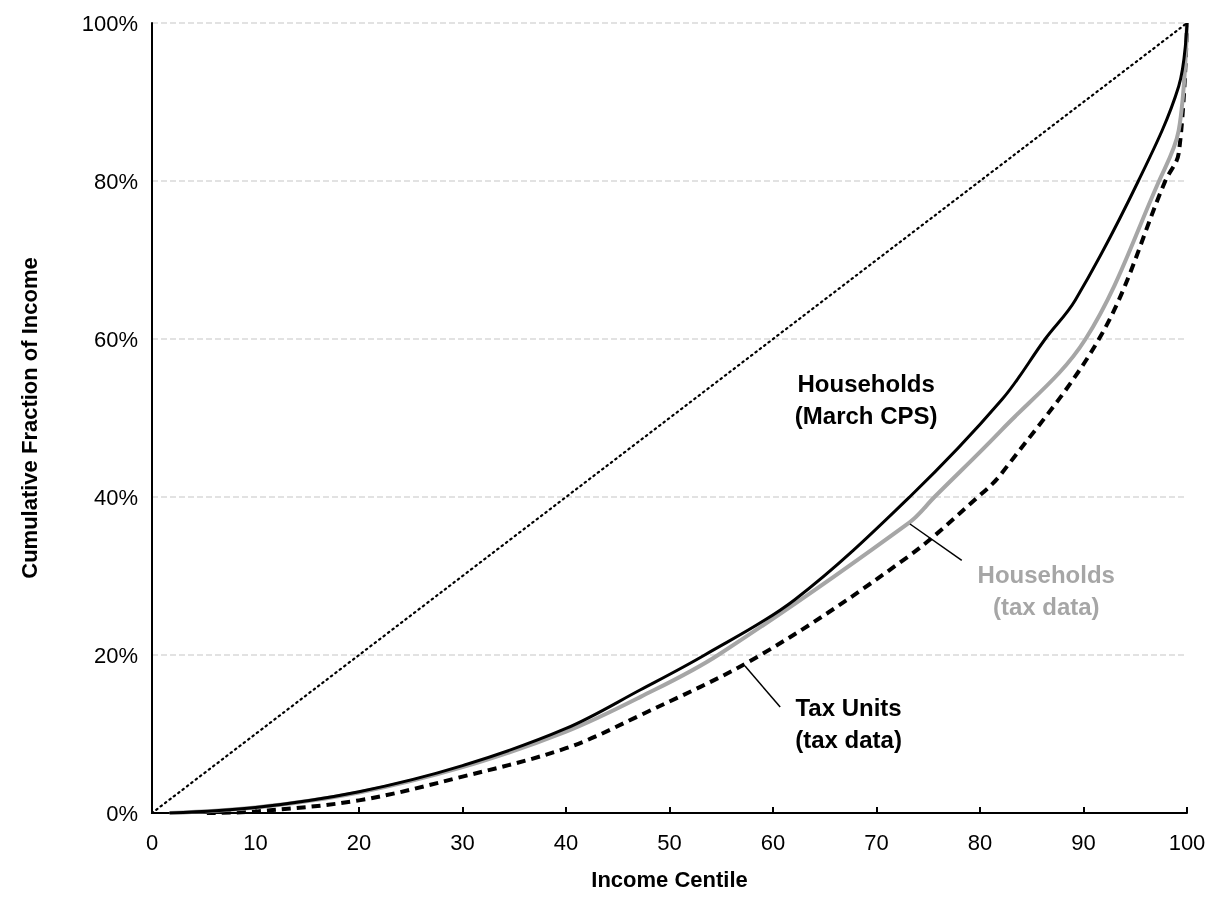 This screenshot has width=1225, height=918. I want to click on x-tick-label: 80, so click(980, 842).